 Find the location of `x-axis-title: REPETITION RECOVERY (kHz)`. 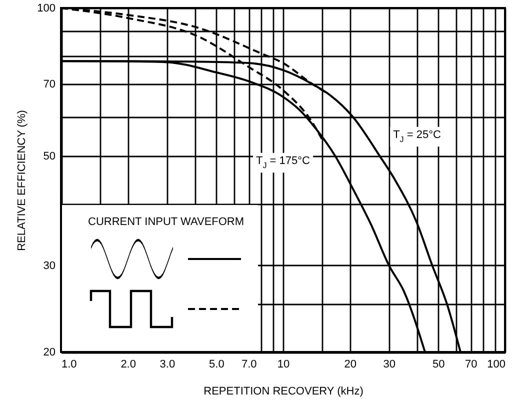

x-axis-title: REPETITION RECOVERY (kHz) is located at coordinates (284, 392).